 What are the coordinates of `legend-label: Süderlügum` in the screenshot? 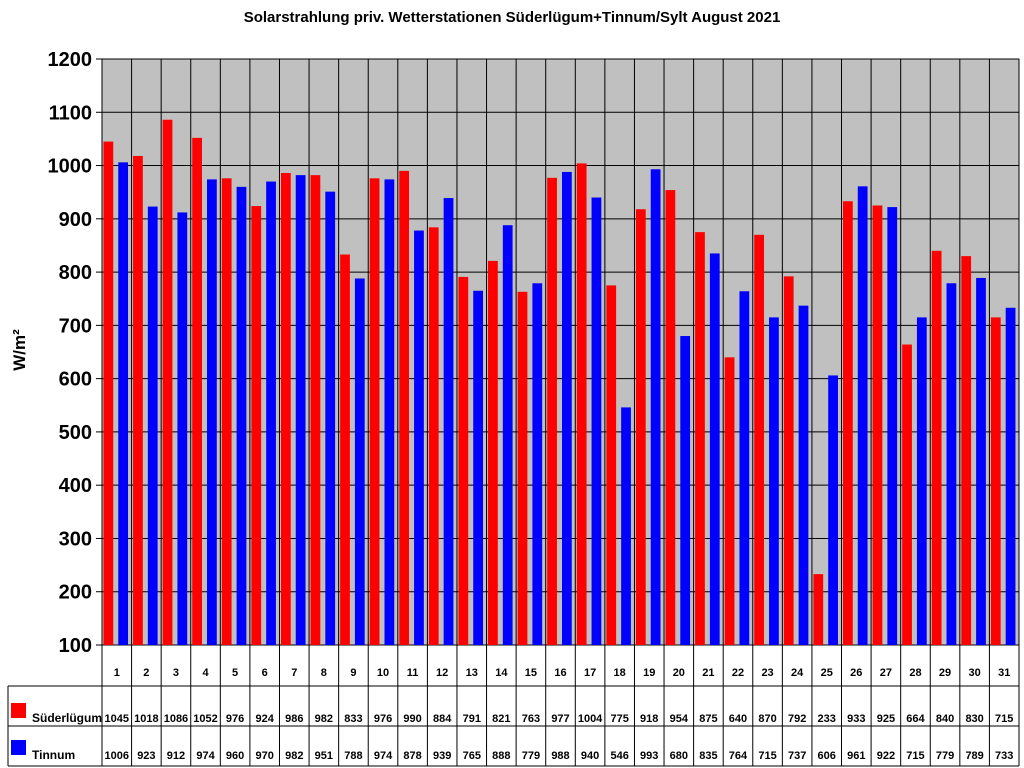 It's located at (67, 718).